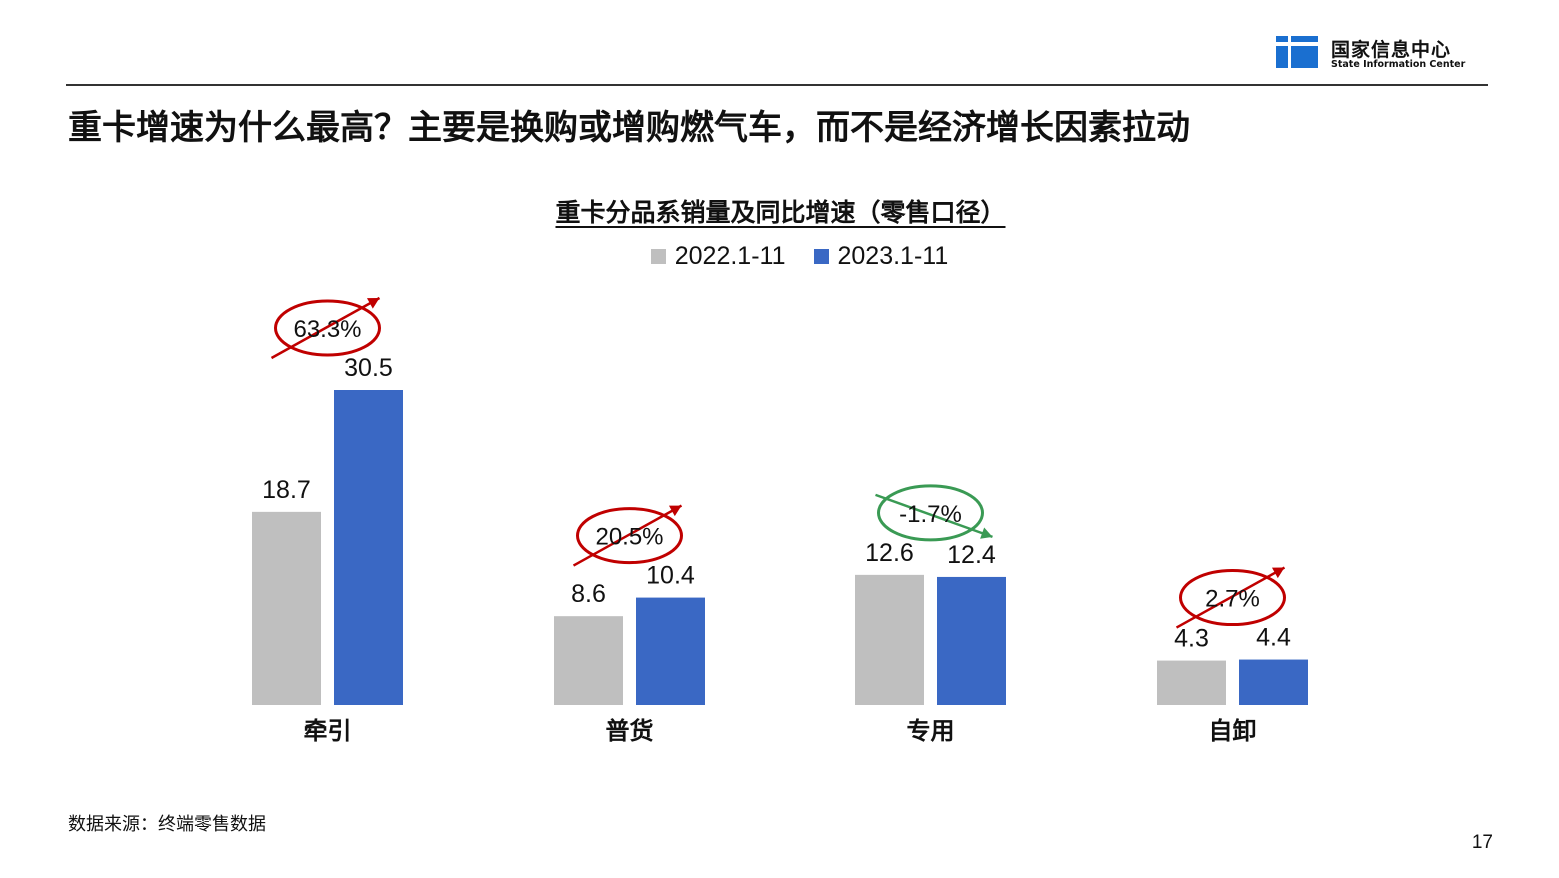  I want to click on data-label-2022-3: 4.3, so click(1191, 639).